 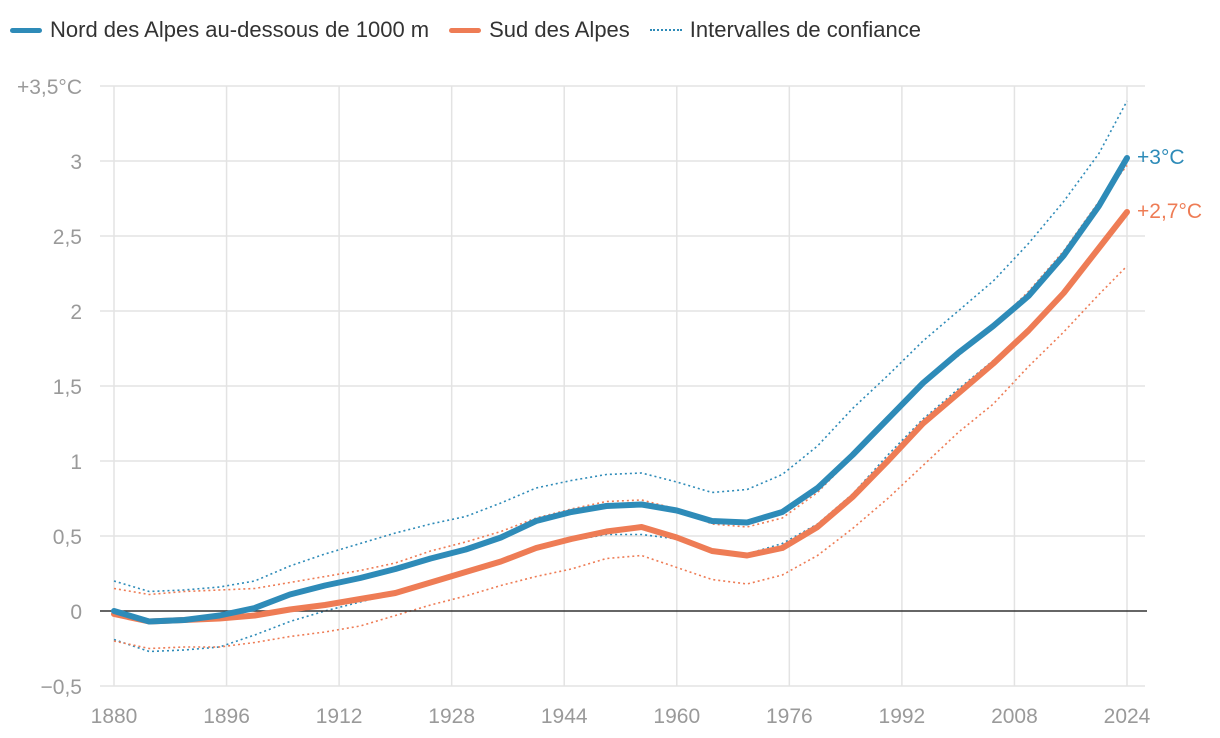 What do you see at coordinates (902, 716) in the screenshot?
I see `x-tick-label: 1992` at bounding box center [902, 716].